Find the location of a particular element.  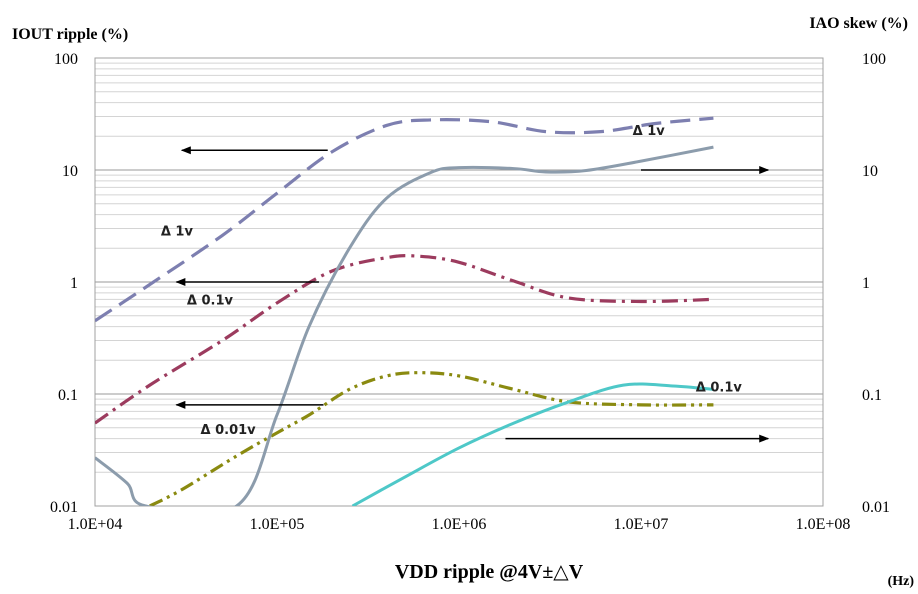

x-tick-label: 1.0E+04 is located at coordinates (95, 524).